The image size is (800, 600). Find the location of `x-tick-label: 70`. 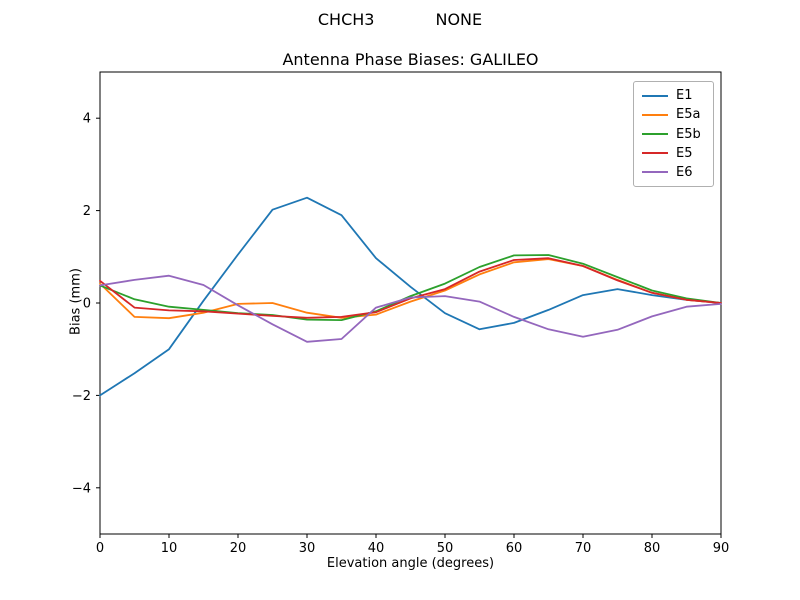

x-tick-label: 70 is located at coordinates (583, 548).